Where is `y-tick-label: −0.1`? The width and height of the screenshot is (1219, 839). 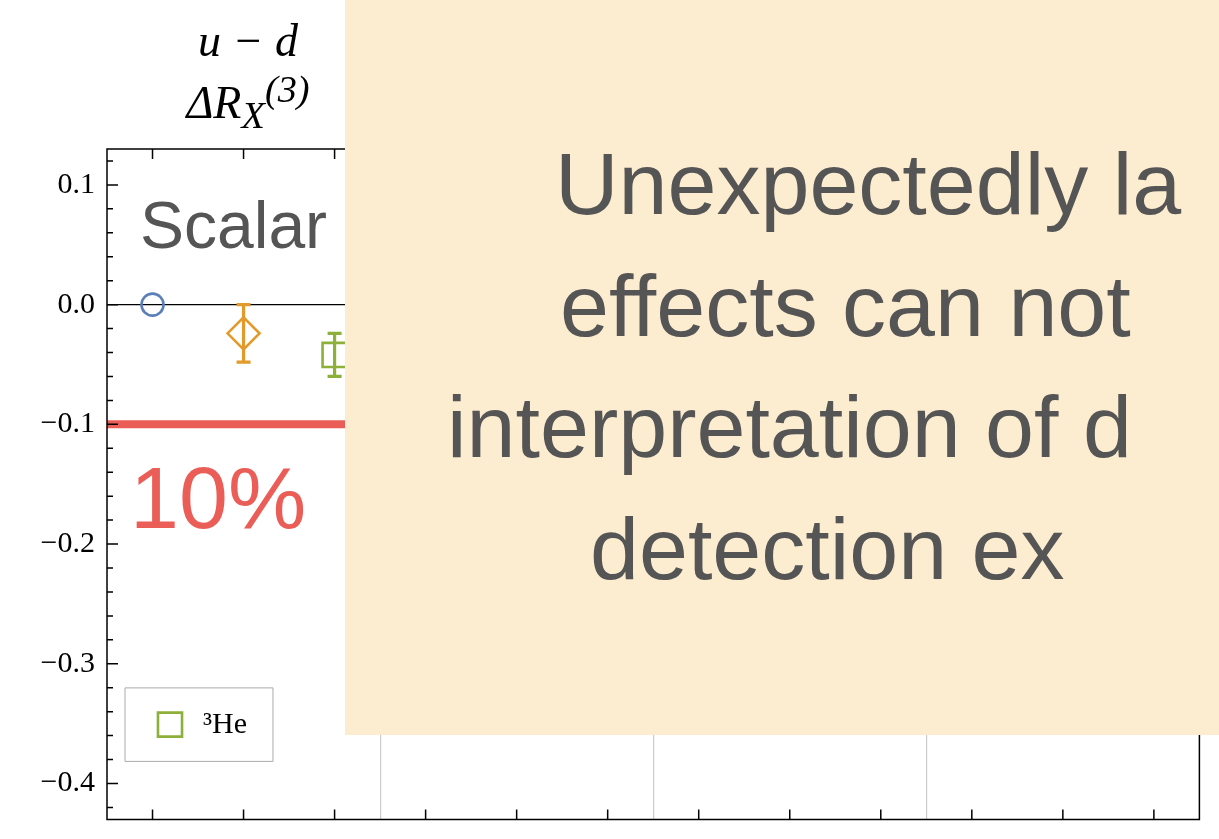 y-tick-label: −0.1 is located at coordinates (67, 422).